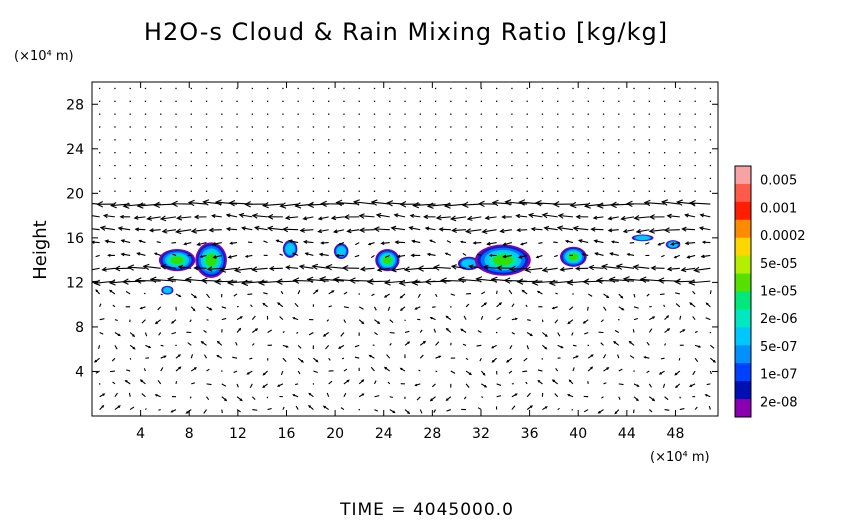  What do you see at coordinates (140, 434) in the screenshot?
I see `x-tick-label: 4` at bounding box center [140, 434].